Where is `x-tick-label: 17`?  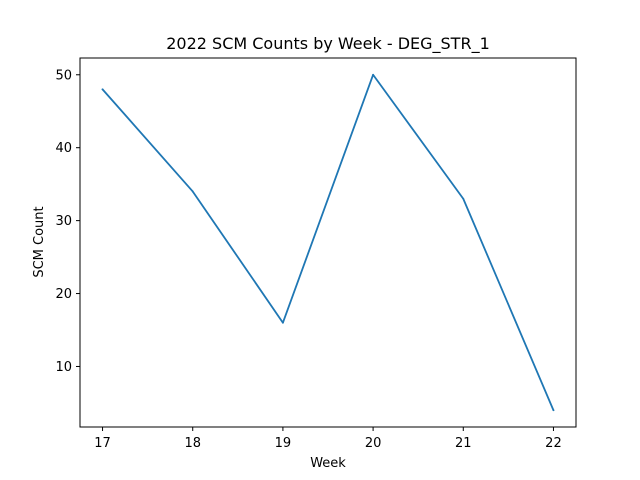 x-tick-label: 17 is located at coordinates (102, 443).